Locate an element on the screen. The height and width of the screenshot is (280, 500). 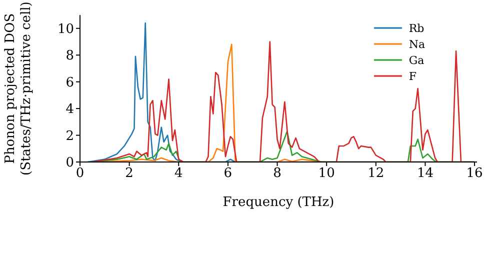
x-tick-label: 12 is located at coordinates (376, 174).